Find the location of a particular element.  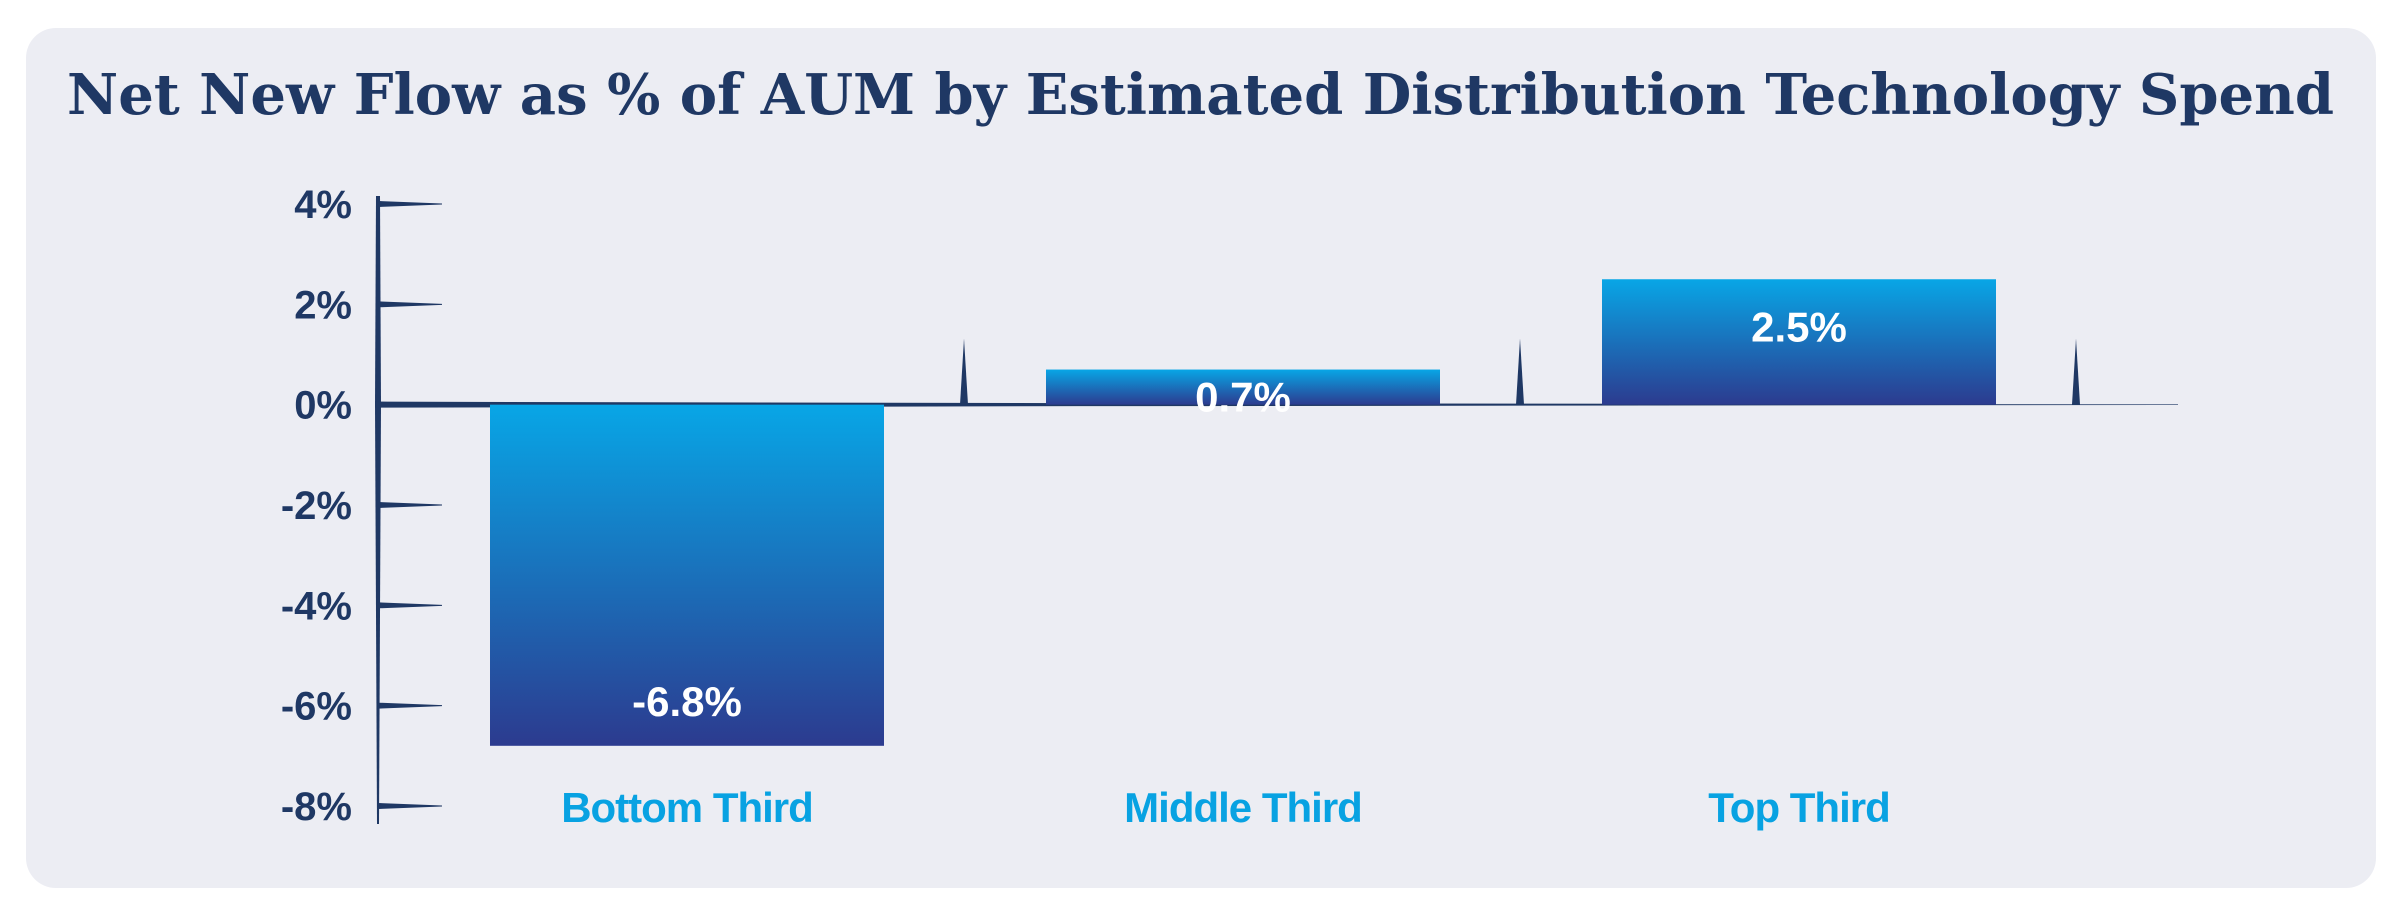

y-tick-label: -8% is located at coordinates (316, 807).